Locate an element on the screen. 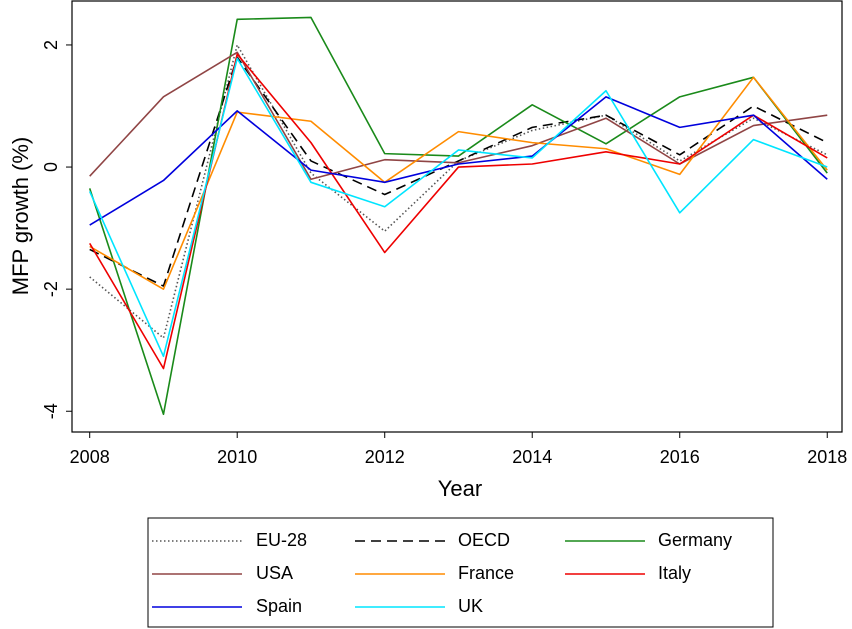 The width and height of the screenshot is (852, 629). y-axis-title: MFP growth (%) is located at coordinates (20, 216).